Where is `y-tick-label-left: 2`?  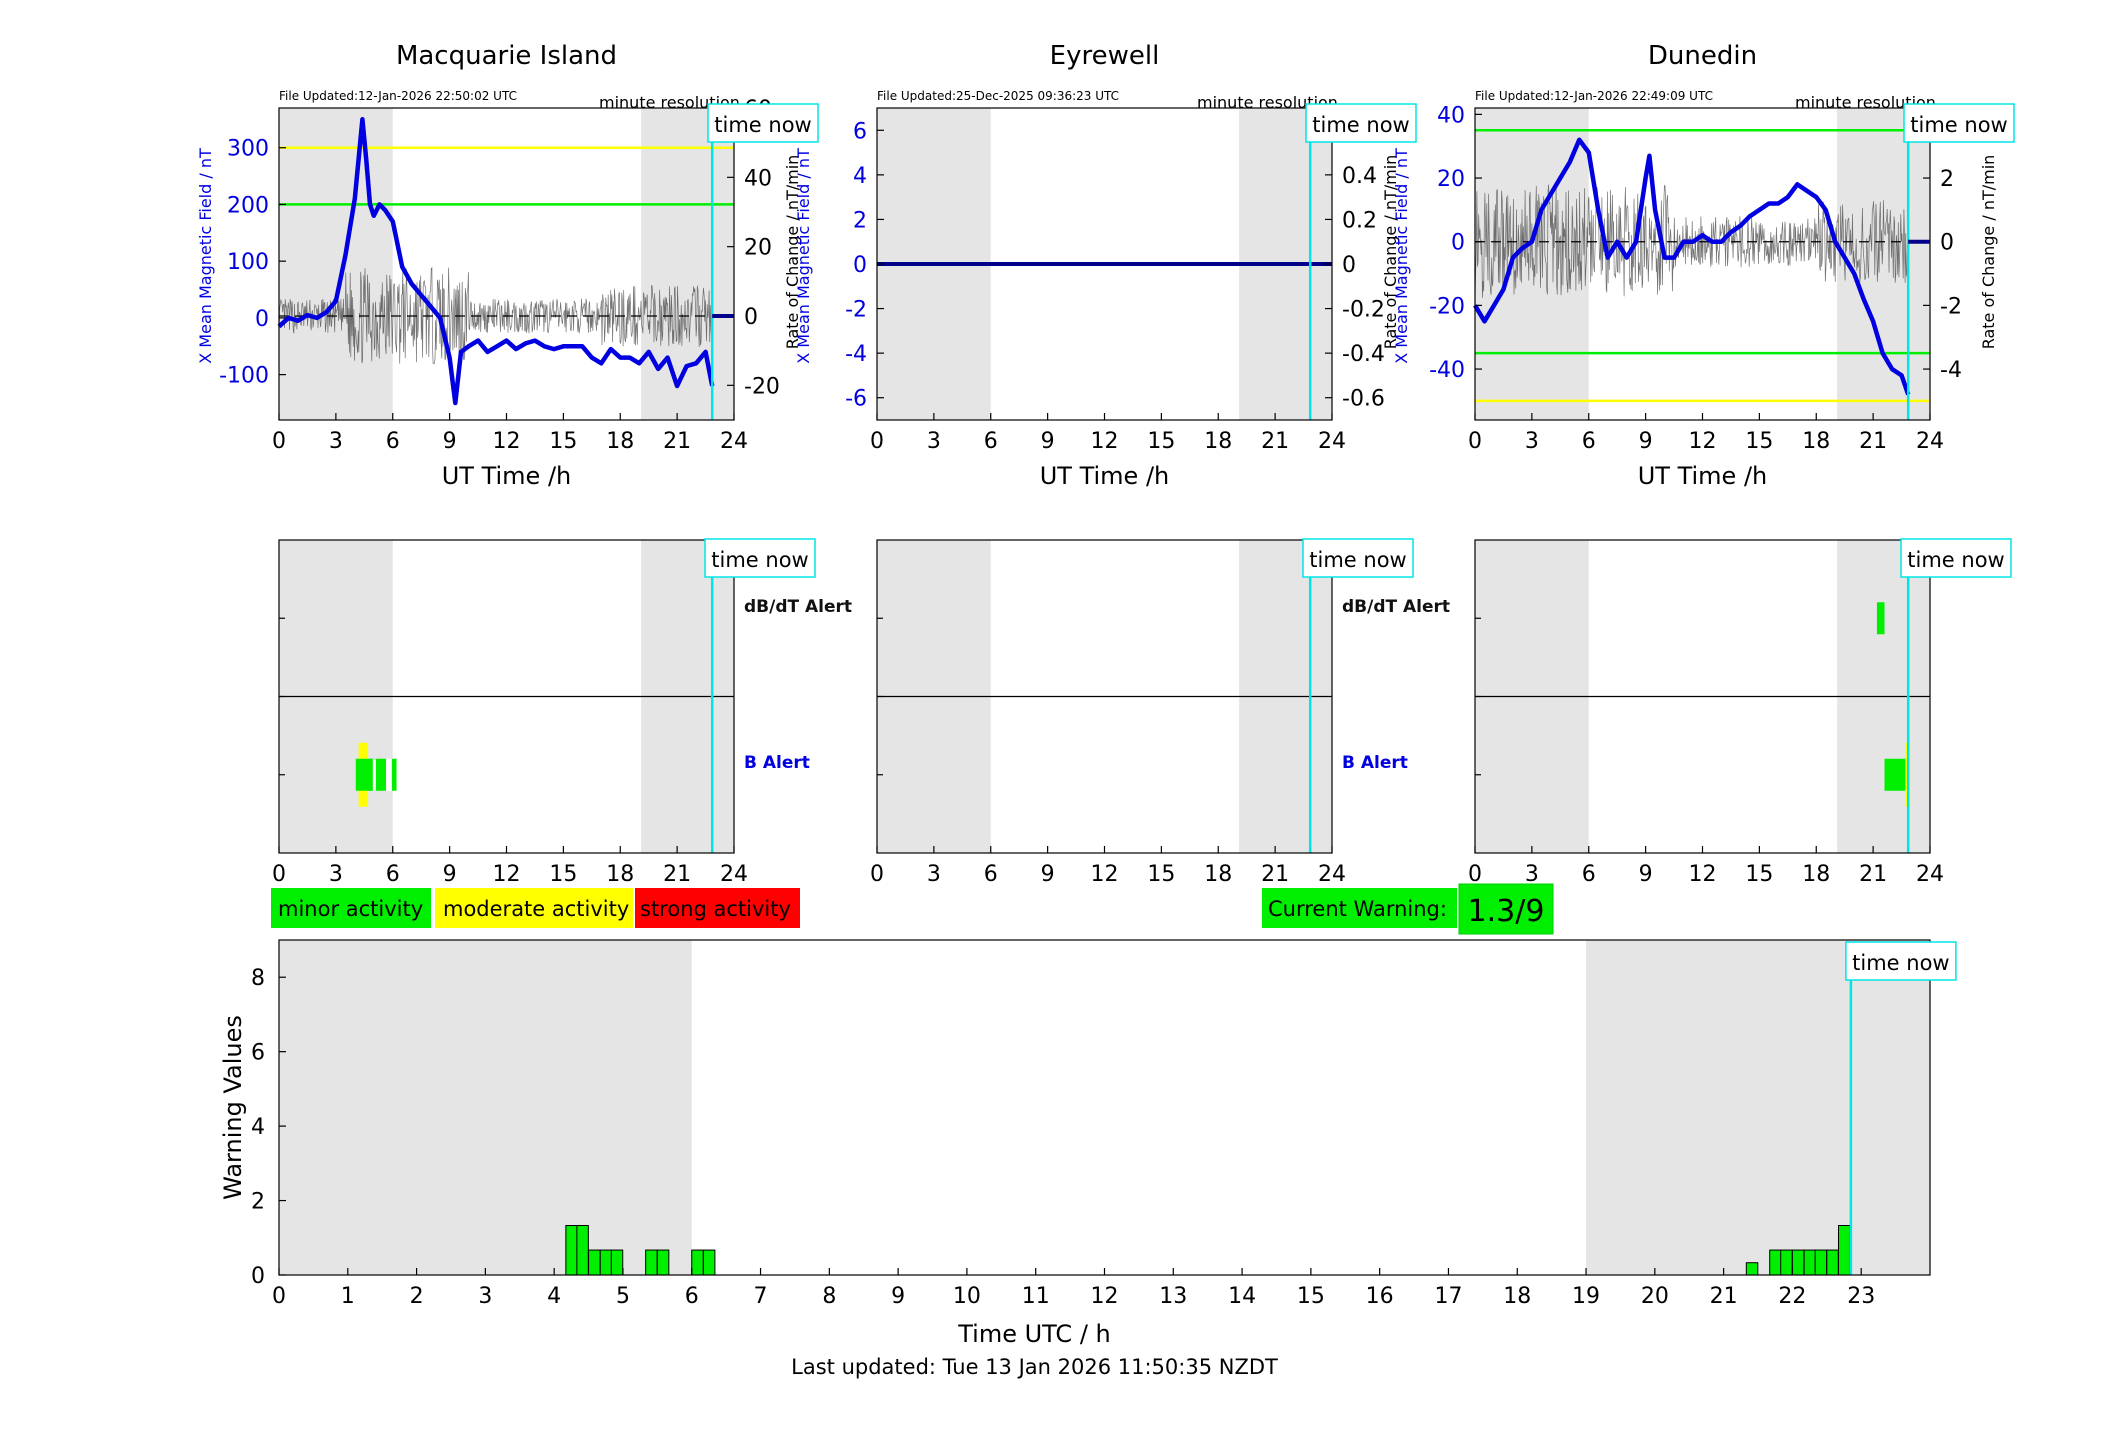 y-tick-label-left: 2 is located at coordinates (860, 220).